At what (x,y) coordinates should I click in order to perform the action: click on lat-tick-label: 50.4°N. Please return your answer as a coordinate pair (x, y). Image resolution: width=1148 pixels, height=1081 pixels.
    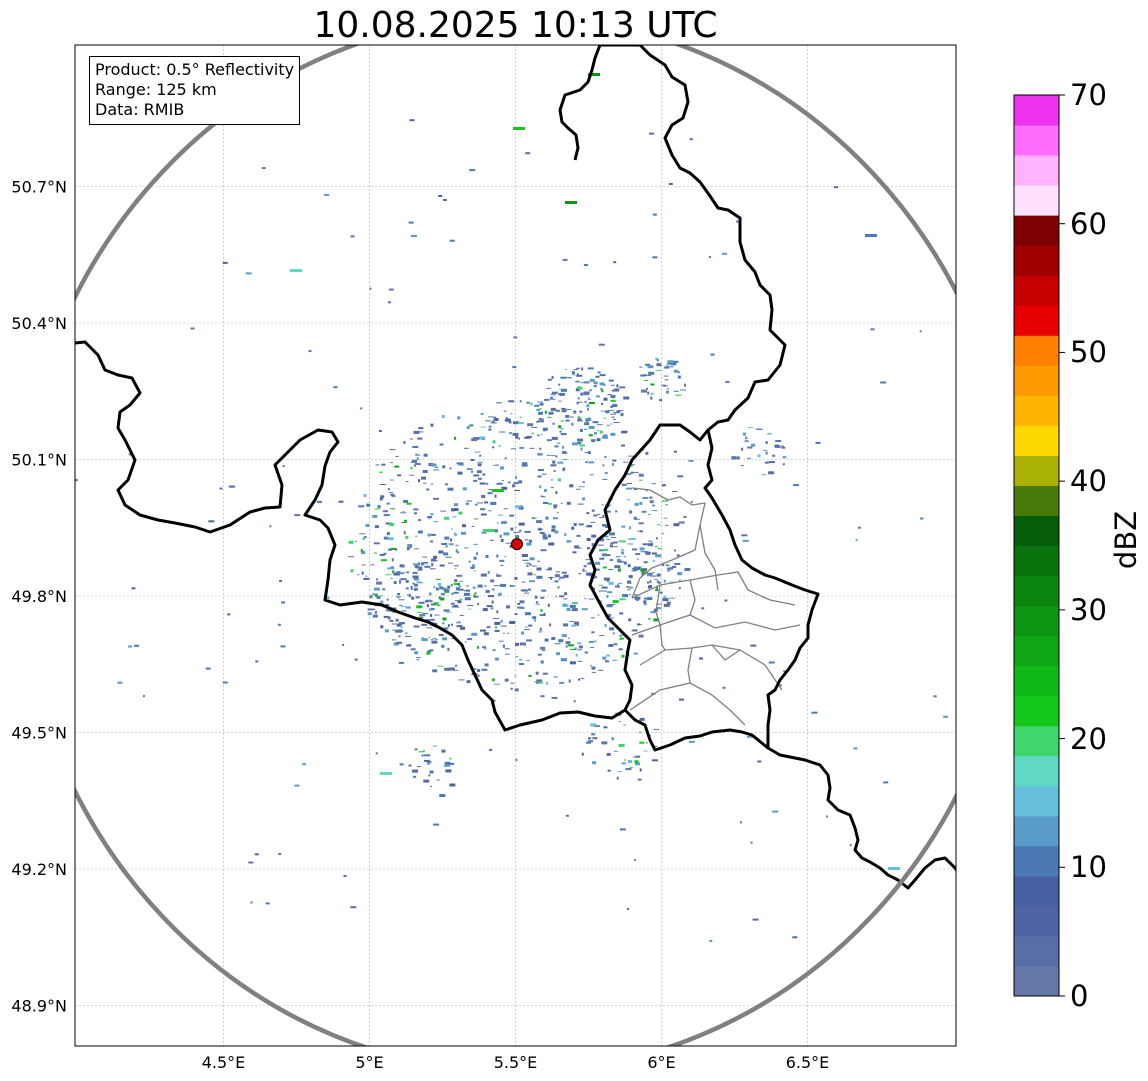
    Looking at the image, I should click on (39, 323).